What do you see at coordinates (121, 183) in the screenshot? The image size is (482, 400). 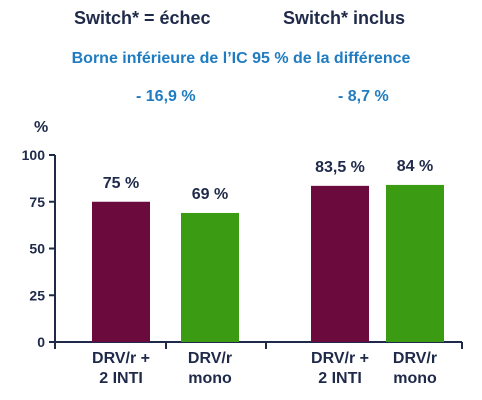 I see `bar-data-label: 75 %` at bounding box center [121, 183].